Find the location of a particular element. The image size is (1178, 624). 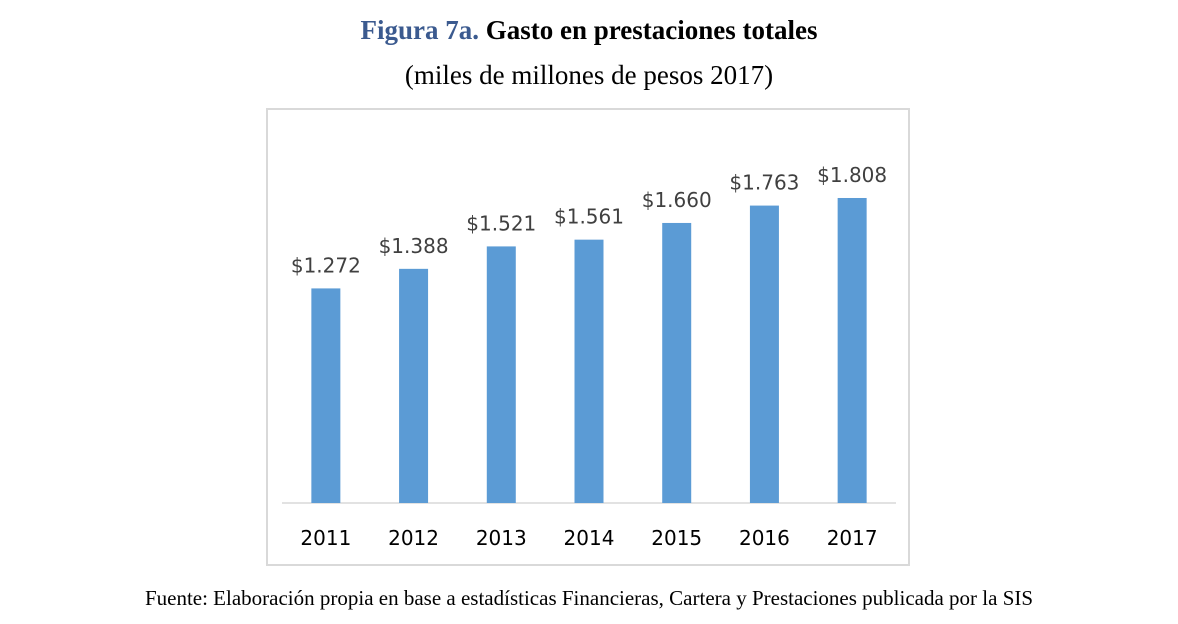

figure-title: Figura 7a. Gasto en prestaciones totales is located at coordinates (589, 30).